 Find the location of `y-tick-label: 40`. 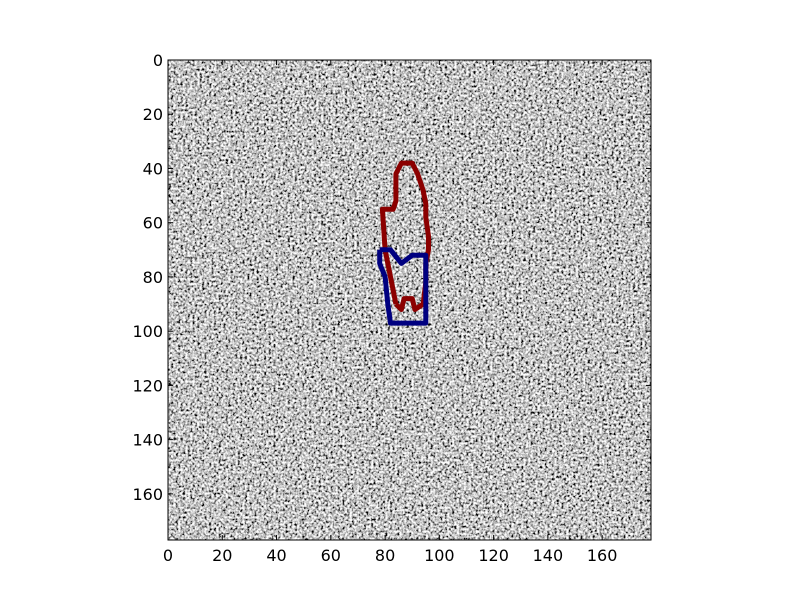

y-tick-label: 40 is located at coordinates (153, 168).